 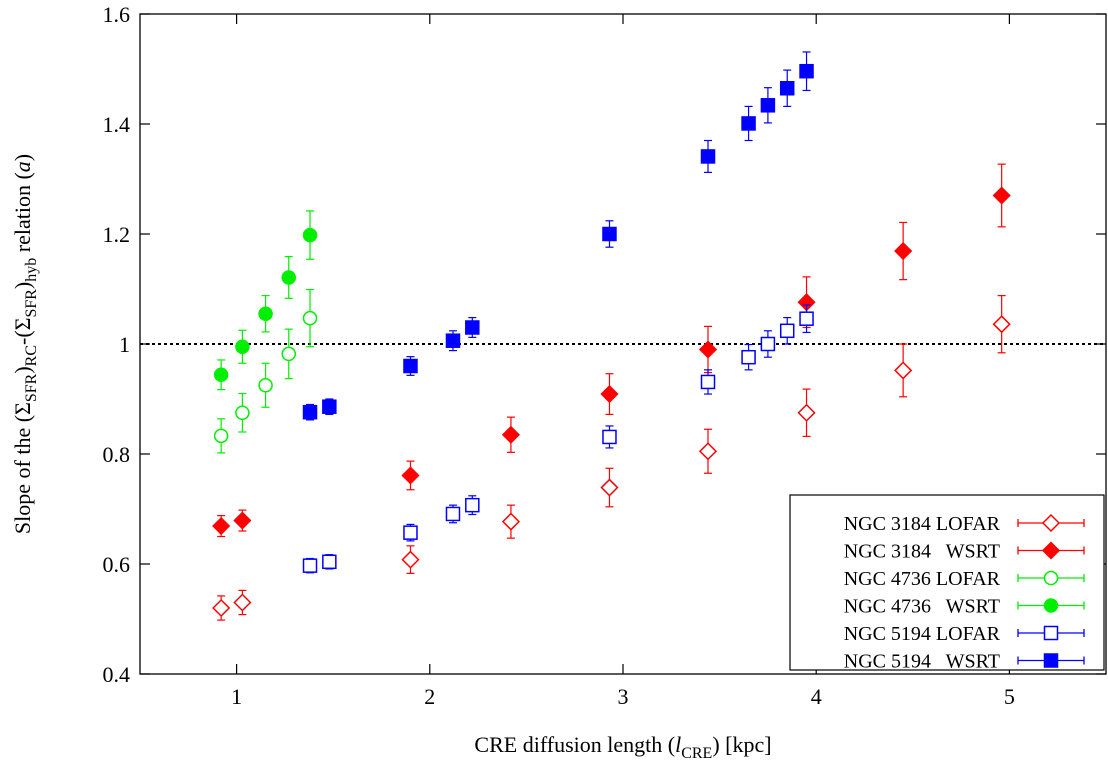 I want to click on y-tick-label: 0.4, so click(x=117, y=674).